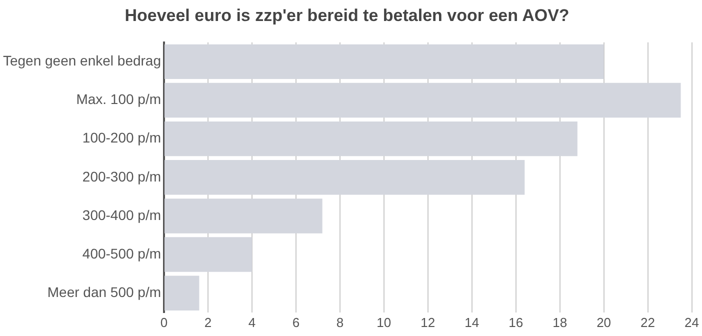  What do you see at coordinates (347, 15) in the screenshot?
I see `chart-title: Hoeveel euro is zzp'er bereid te betalen voor een AOV?` at bounding box center [347, 15].